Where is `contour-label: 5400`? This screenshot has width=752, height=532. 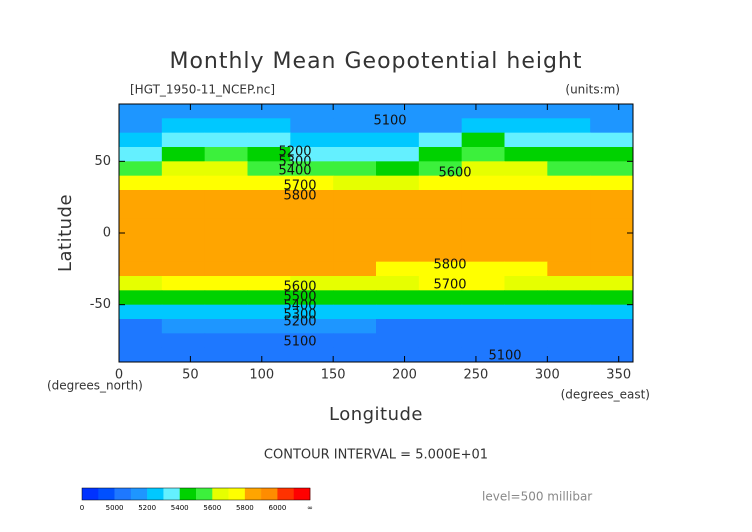
contour-label: 5400 is located at coordinates (299, 306).